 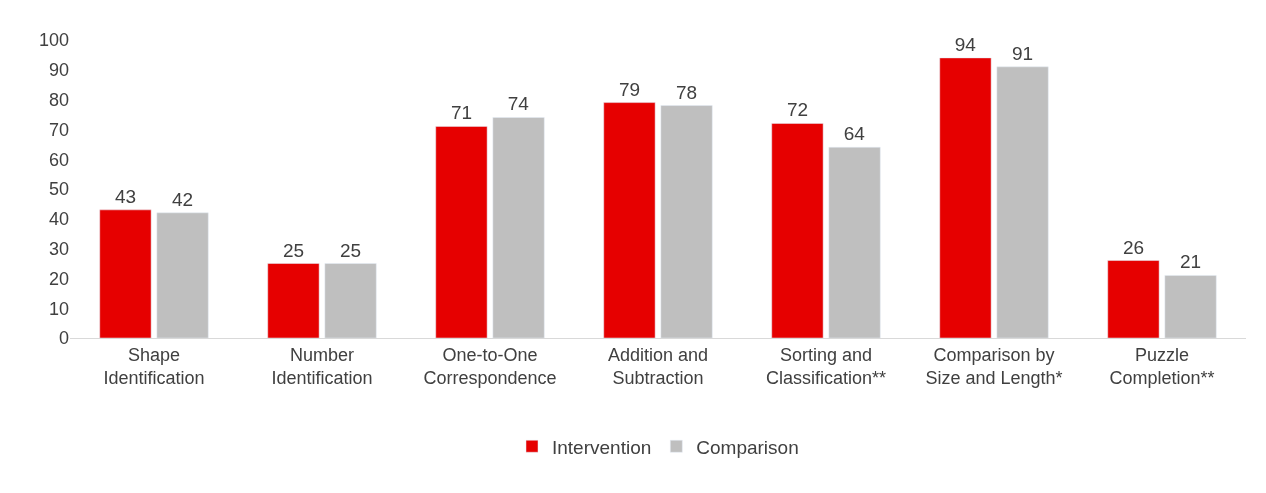 What do you see at coordinates (854, 134) in the screenshot?
I see `data-label: 64` at bounding box center [854, 134].